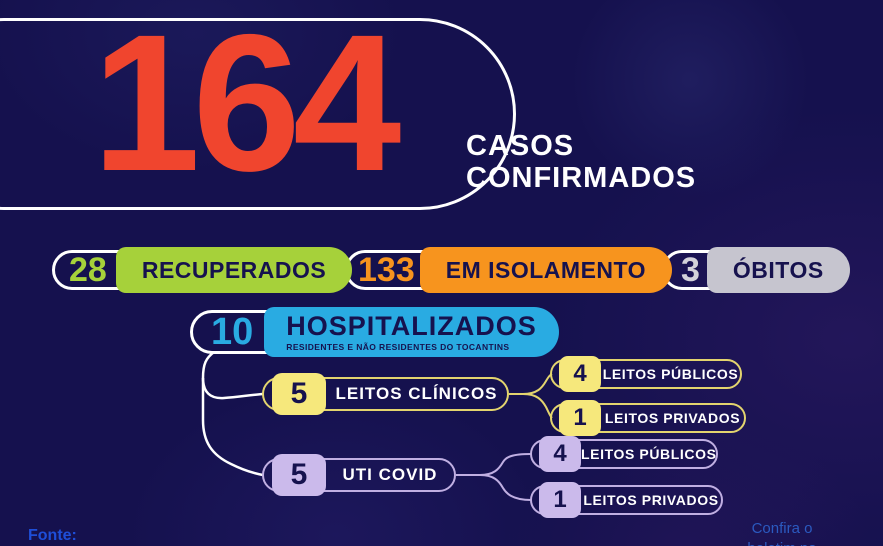 The height and width of the screenshot is (546, 883). I want to click on stat-hospitalized-capsule: 10, so click(241, 332).